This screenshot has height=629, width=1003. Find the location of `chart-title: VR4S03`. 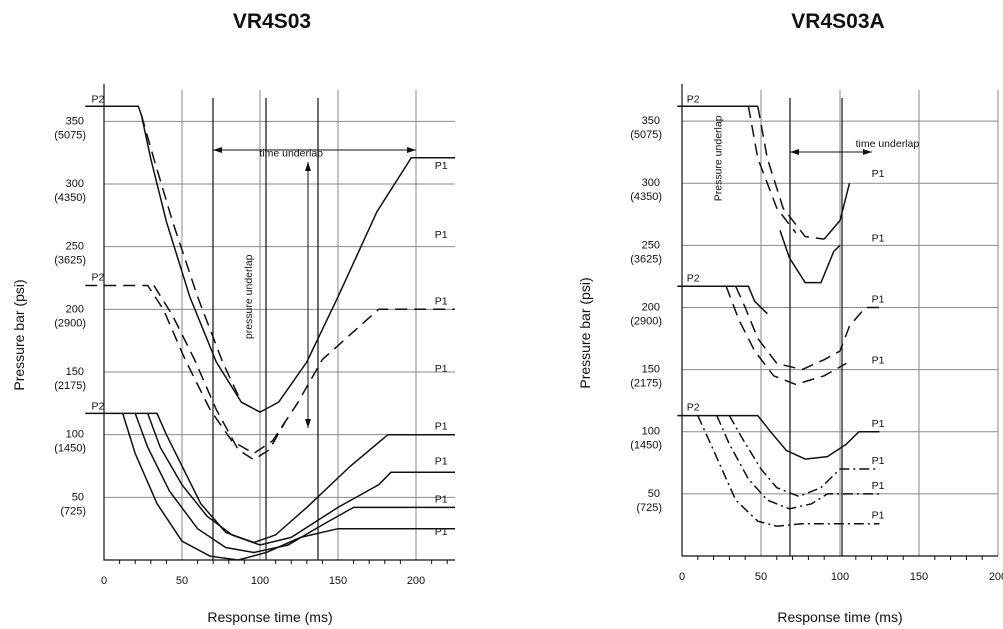

chart-title: VR4S03 is located at coordinates (272, 21).